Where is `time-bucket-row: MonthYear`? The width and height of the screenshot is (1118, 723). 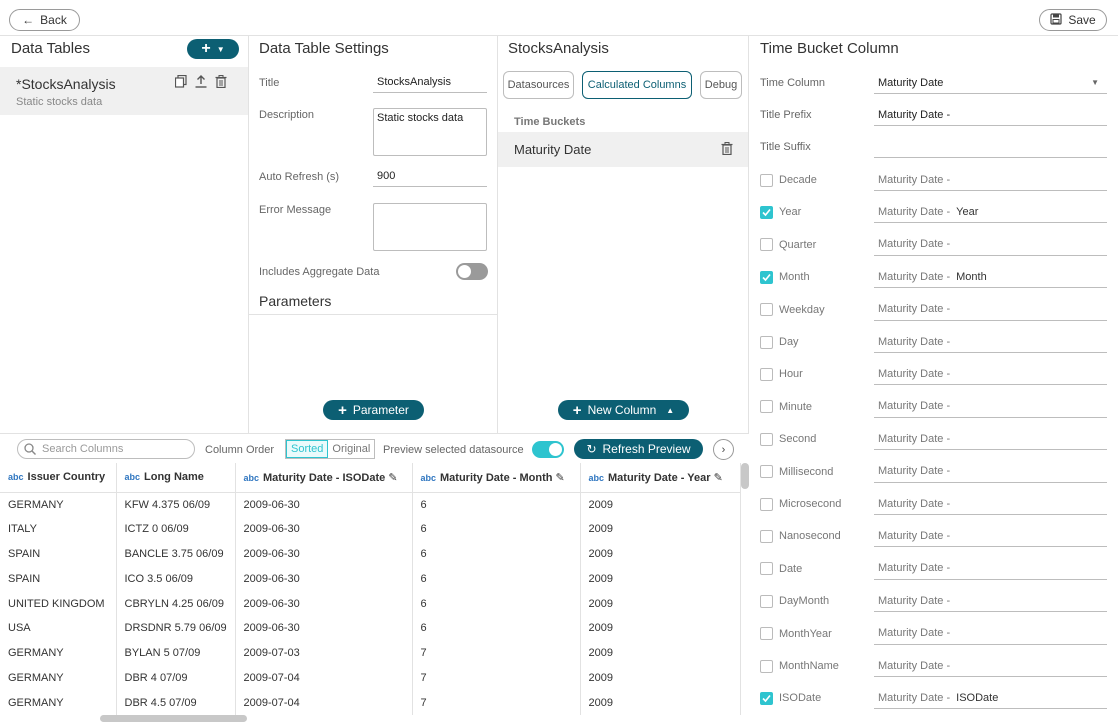
time-bucket-row: MonthYear is located at coordinates (796, 634).